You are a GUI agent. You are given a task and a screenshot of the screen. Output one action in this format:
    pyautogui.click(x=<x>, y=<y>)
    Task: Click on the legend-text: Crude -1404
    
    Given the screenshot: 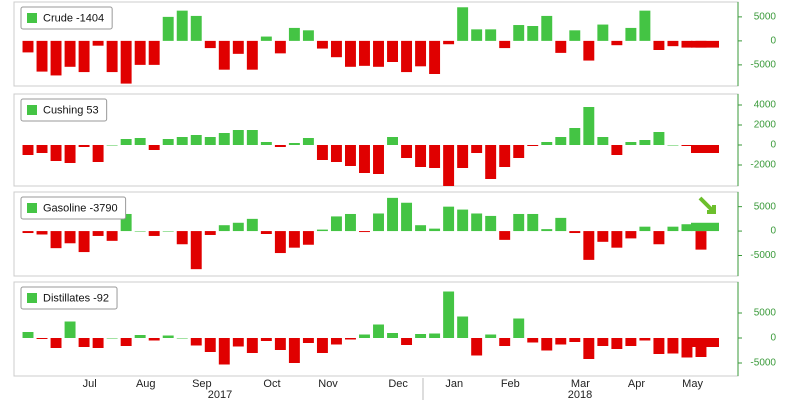 What is the action you would take?
    pyautogui.click(x=73, y=18)
    